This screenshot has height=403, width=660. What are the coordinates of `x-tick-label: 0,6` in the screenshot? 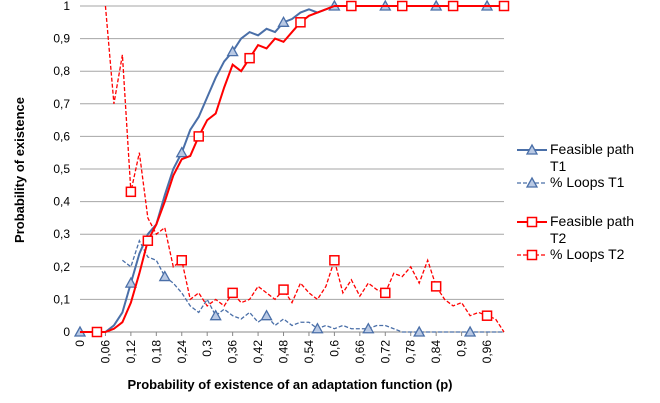 It's located at (334, 348).